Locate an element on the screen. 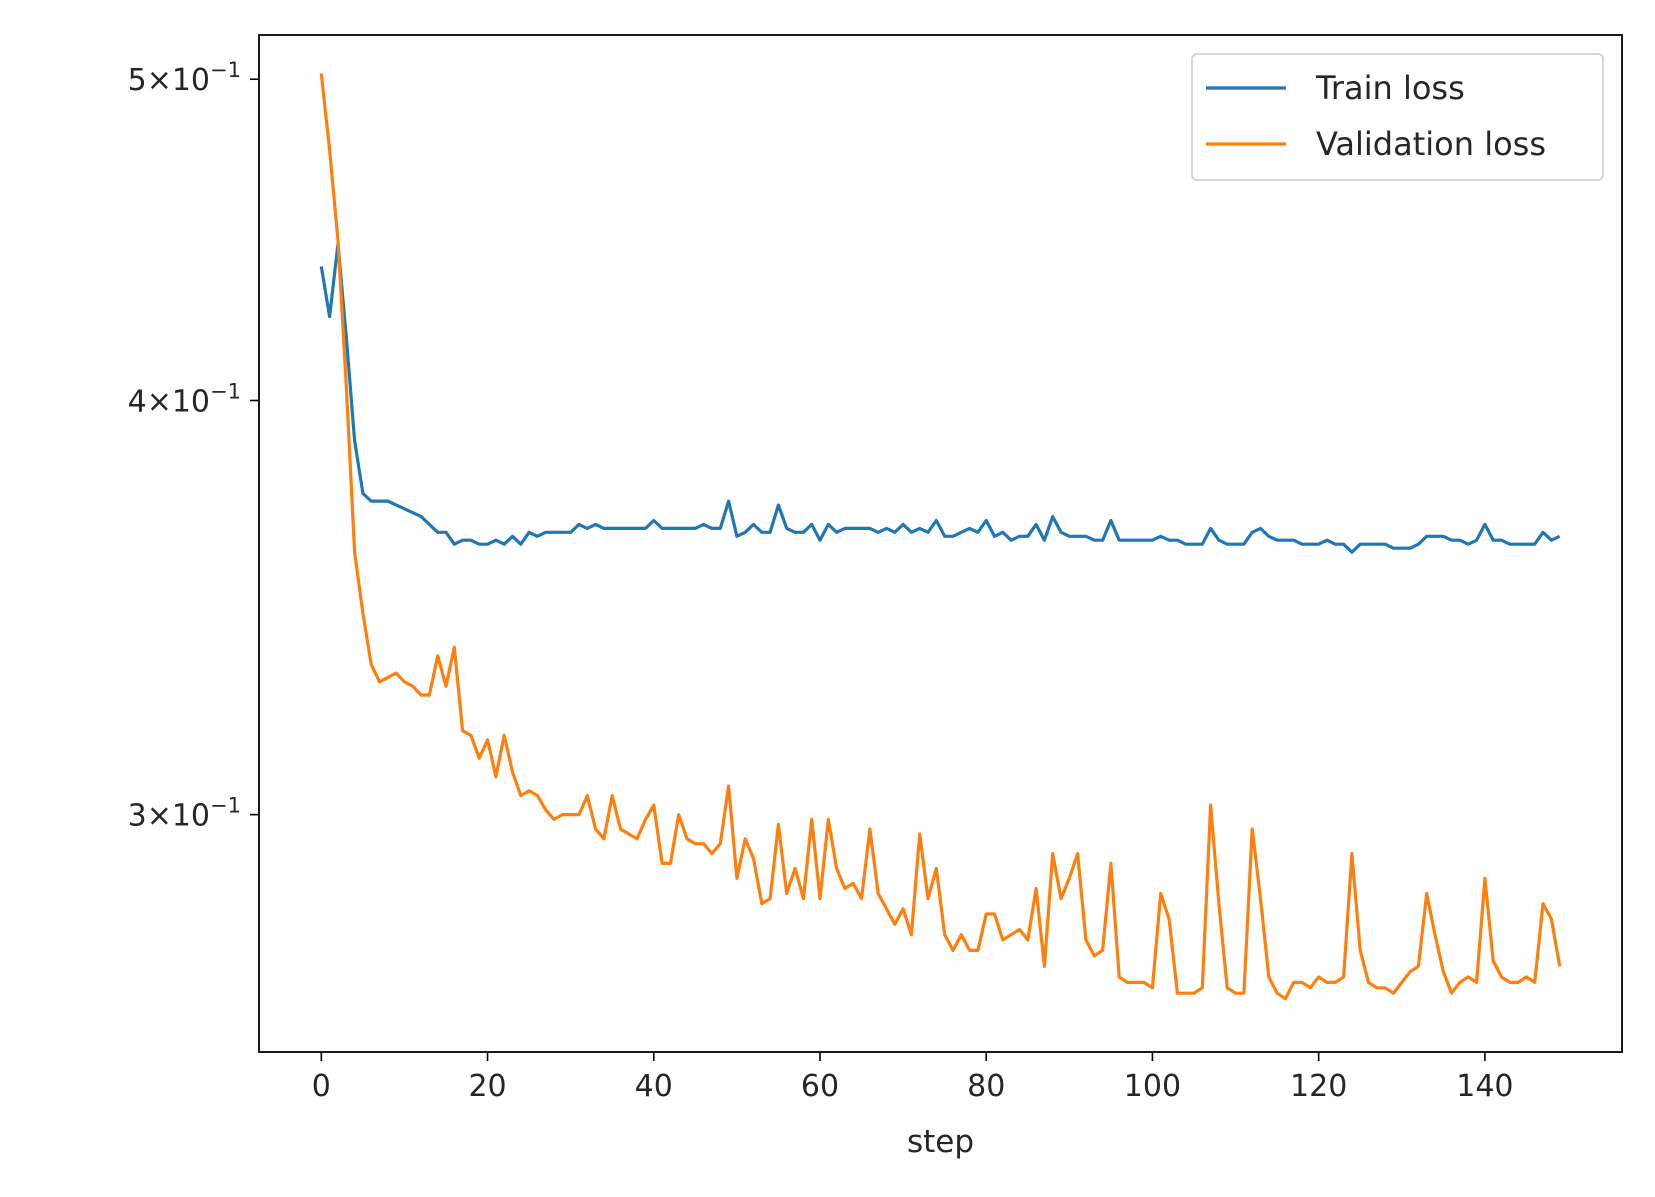  y-tick-label: 4×10⁻¹ is located at coordinates (184, 399).